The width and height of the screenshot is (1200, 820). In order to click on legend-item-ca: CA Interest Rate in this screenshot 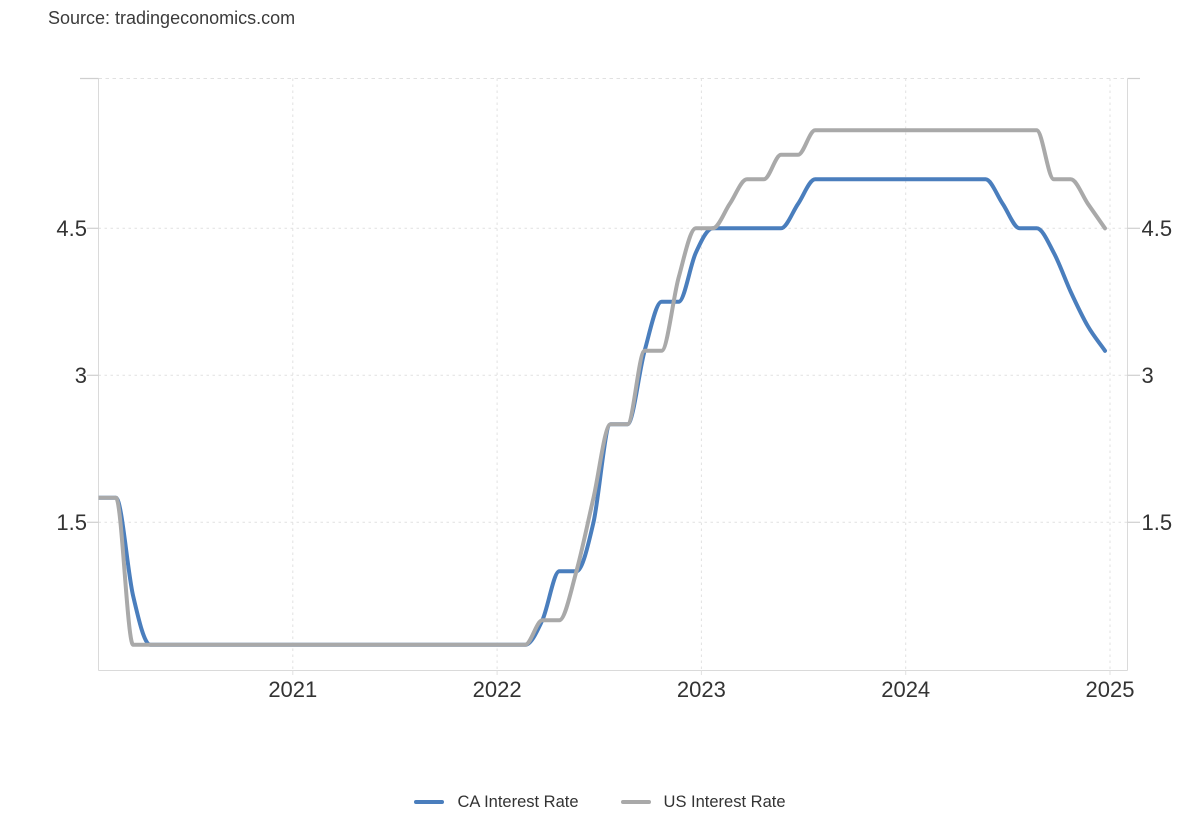, I will do `click(496, 802)`.